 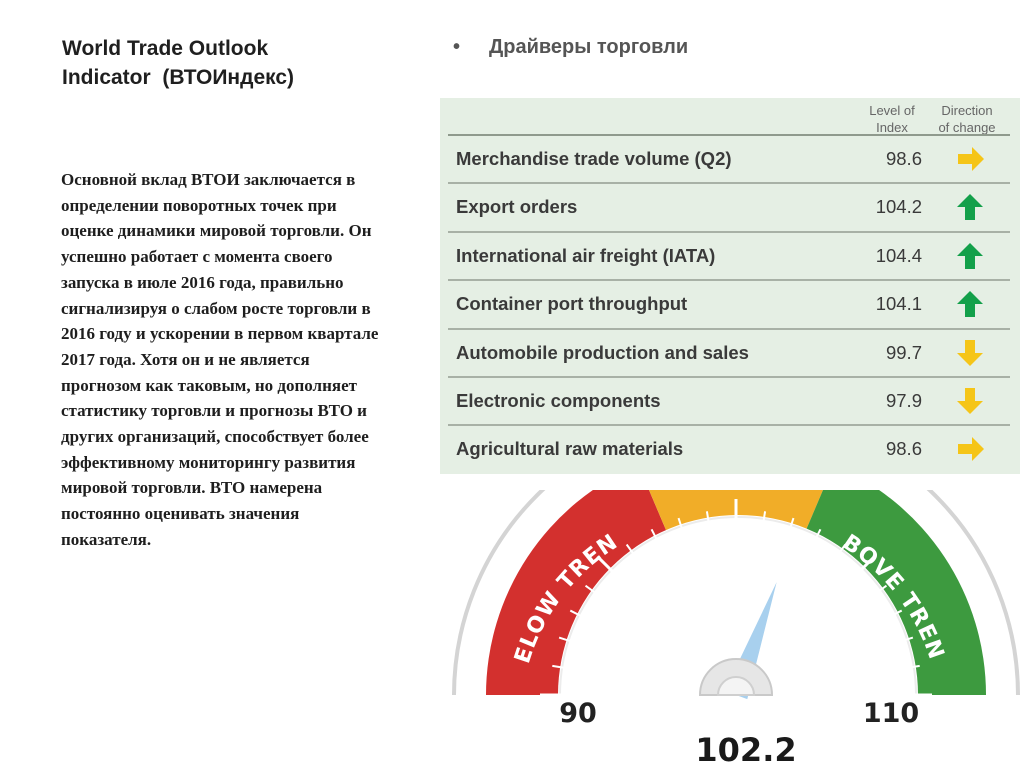 I want to click on table-row: International air freight (IATA) 104.4, so click(x=729, y=255).